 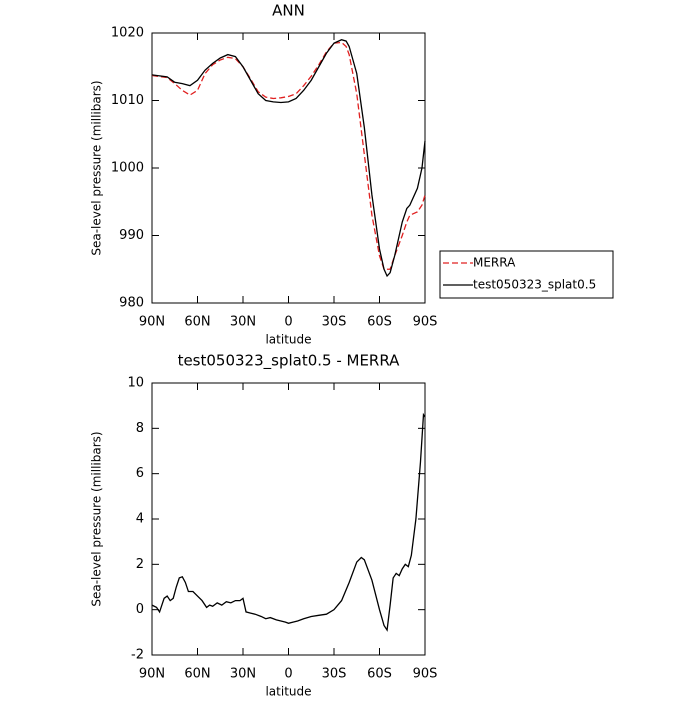 What do you see at coordinates (135, 383) in the screenshot?
I see `y-tick-label: 10` at bounding box center [135, 383].